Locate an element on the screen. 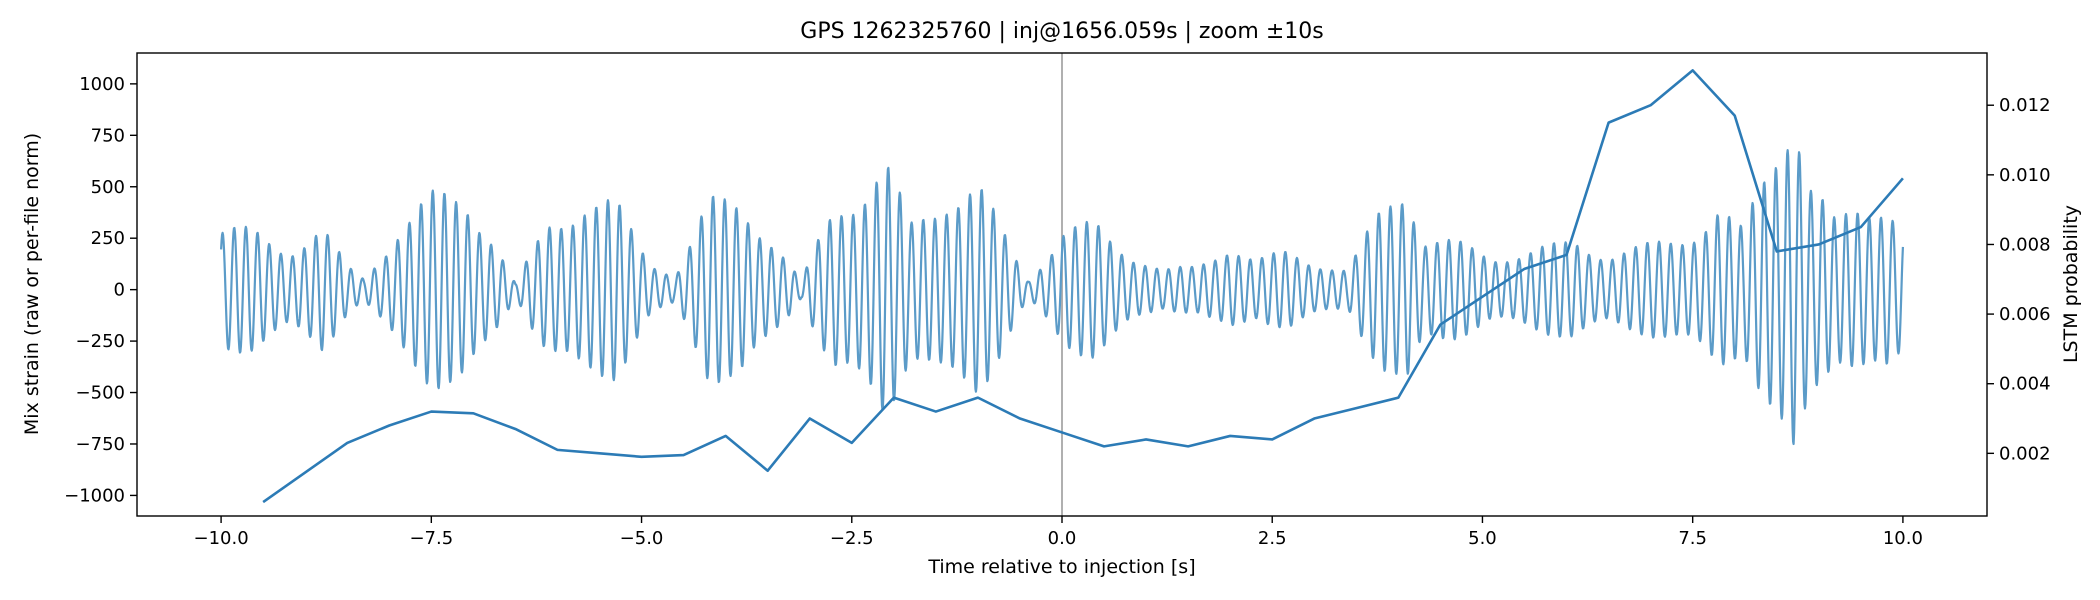  y2-tick-label: 0.004 is located at coordinates (2025, 384).